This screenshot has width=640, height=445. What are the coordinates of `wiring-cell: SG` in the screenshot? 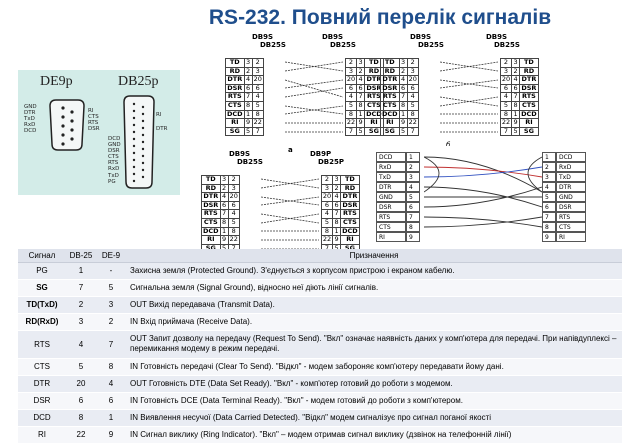 It's located at (390, 131).